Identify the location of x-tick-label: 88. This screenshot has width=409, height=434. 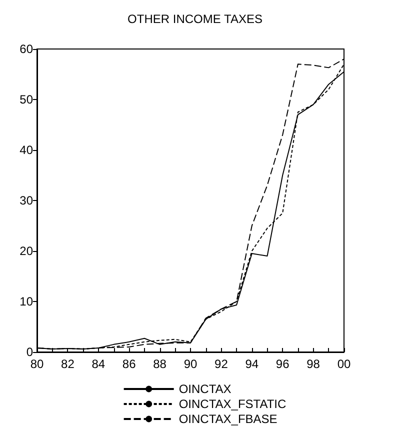
(160, 364).